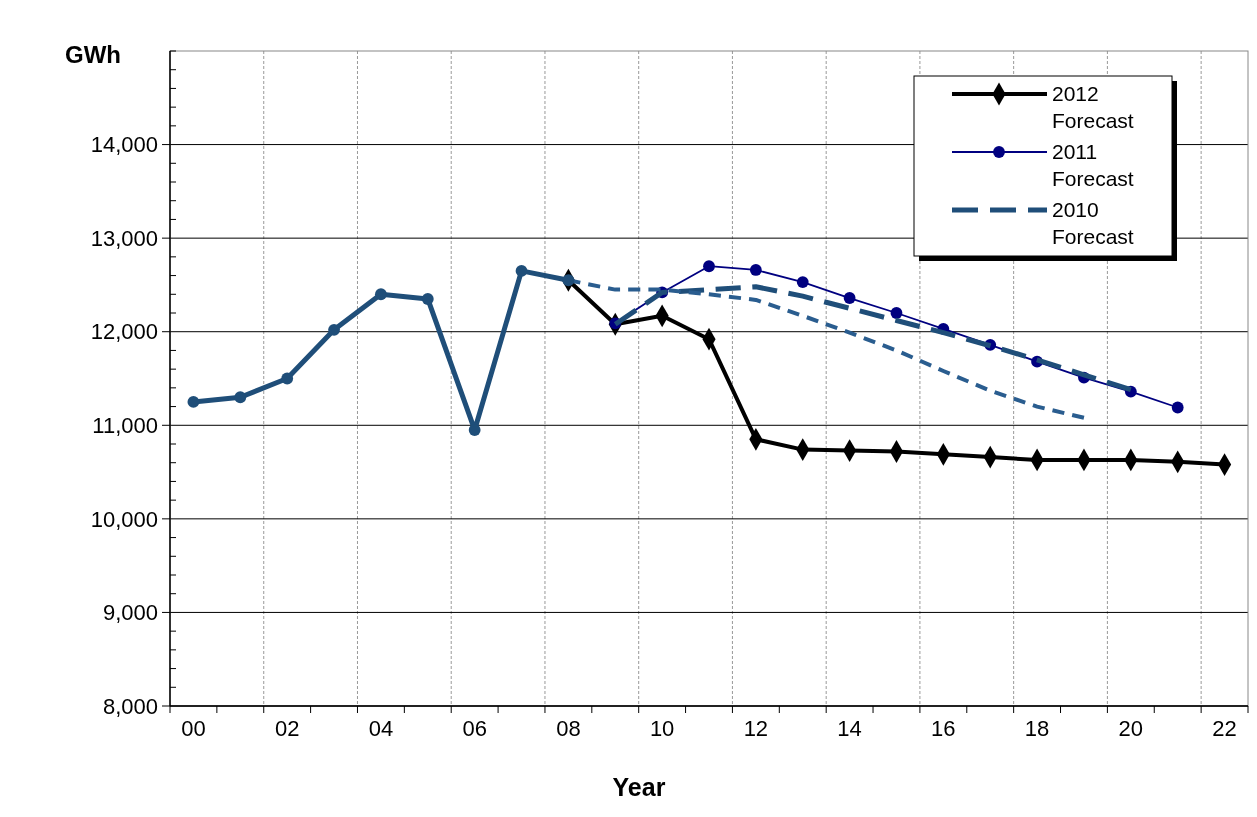 This screenshot has width=1257, height=817. I want to click on y-axis-title: GWh, so click(93, 54).